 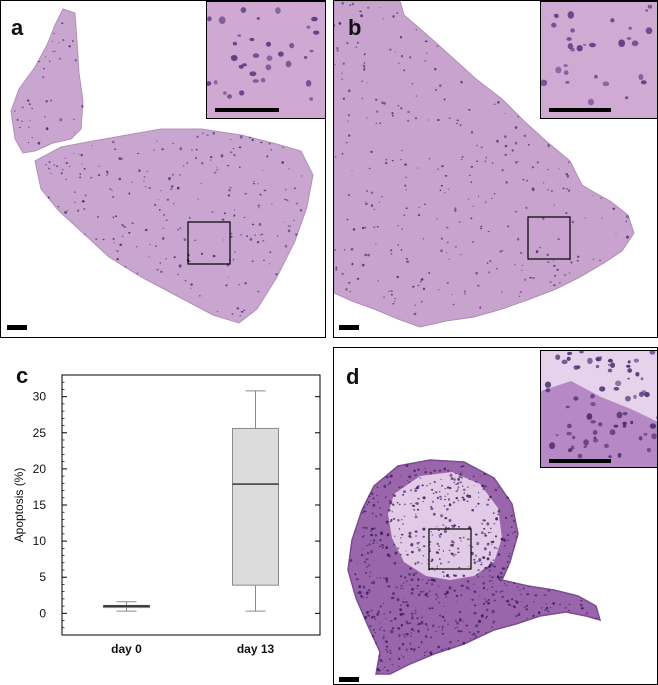 I want to click on boxes, so click(x=191, y=501).